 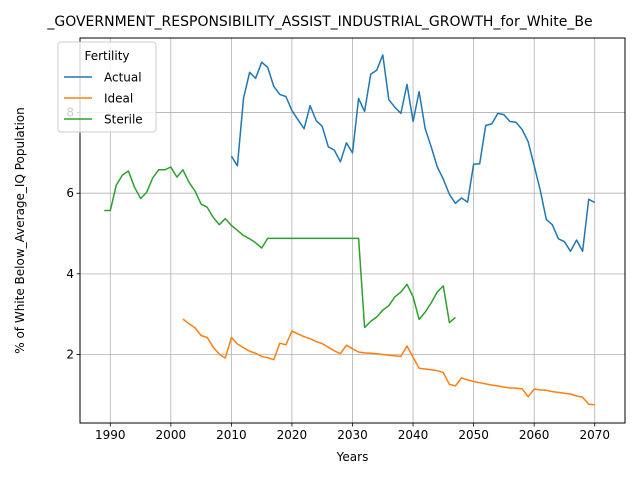 I want to click on y-axis-ticks: 2468, so click(x=73, y=234).